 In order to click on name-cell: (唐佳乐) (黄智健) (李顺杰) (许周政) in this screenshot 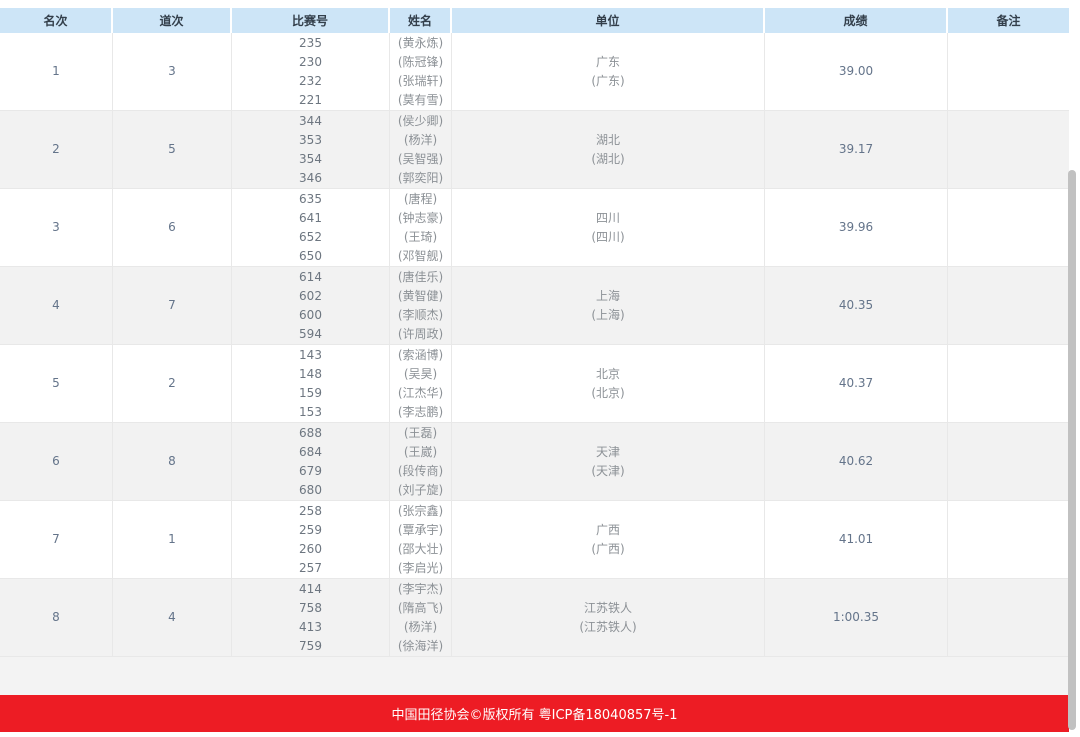, I will do `click(421, 305)`.